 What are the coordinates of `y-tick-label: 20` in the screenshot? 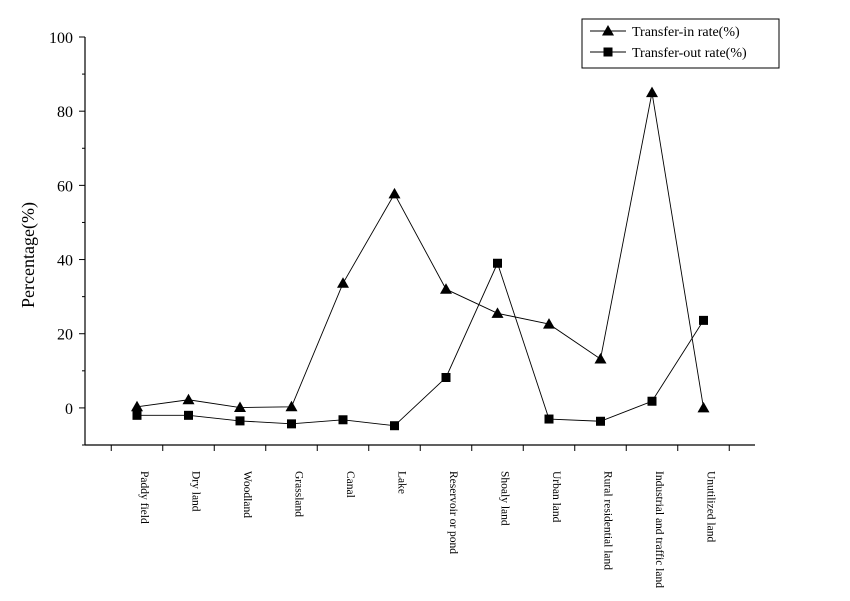 It's located at (65, 335).